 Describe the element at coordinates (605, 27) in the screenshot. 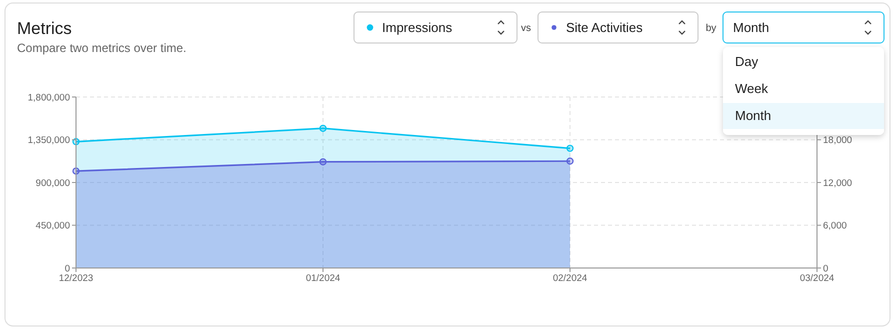

I see `legend-label: Site Activities` at that location.